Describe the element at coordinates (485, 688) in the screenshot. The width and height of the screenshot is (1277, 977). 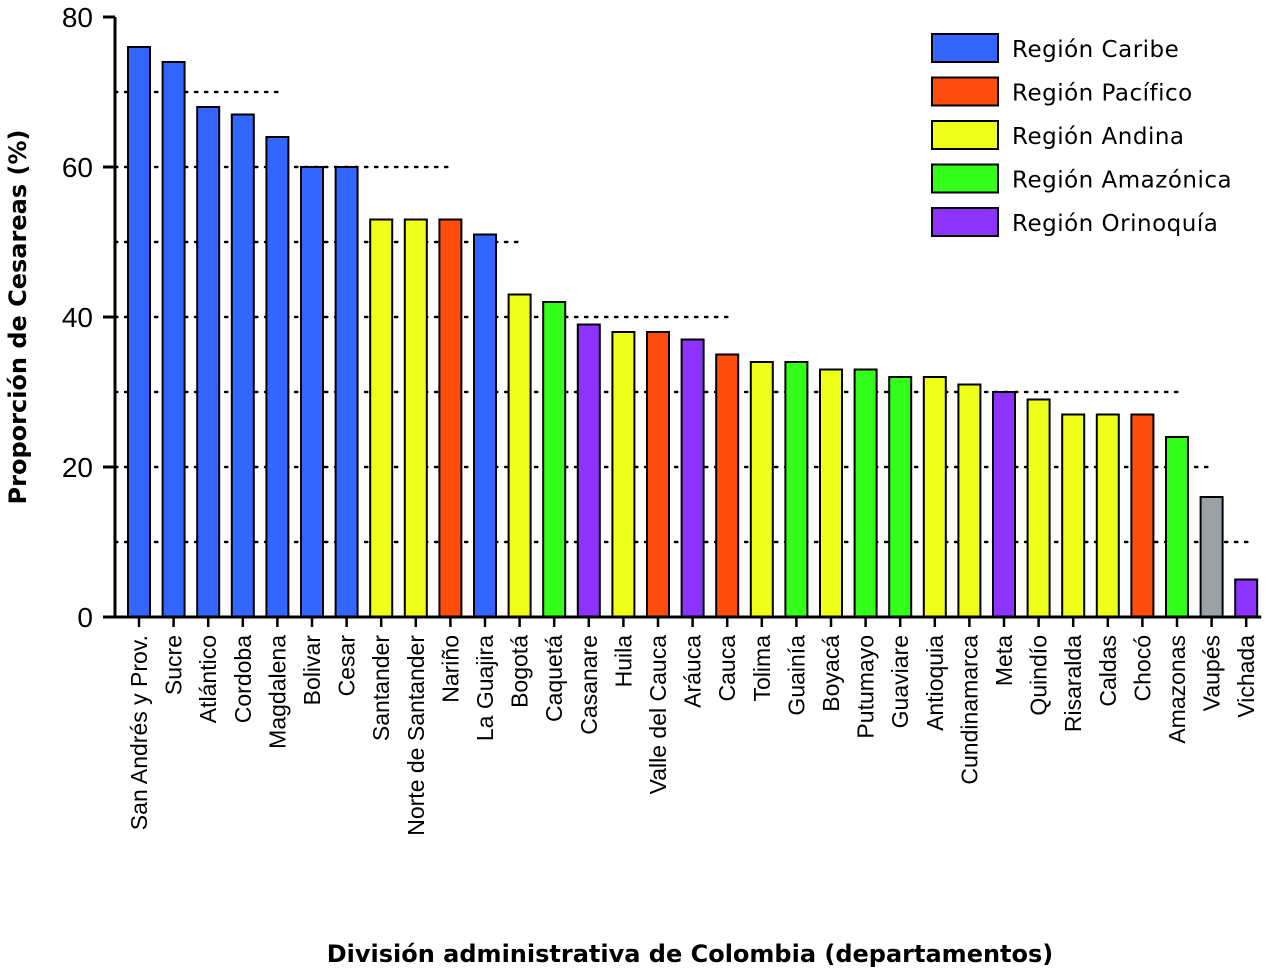
I see `x-tick-label: La Guajira` at that location.